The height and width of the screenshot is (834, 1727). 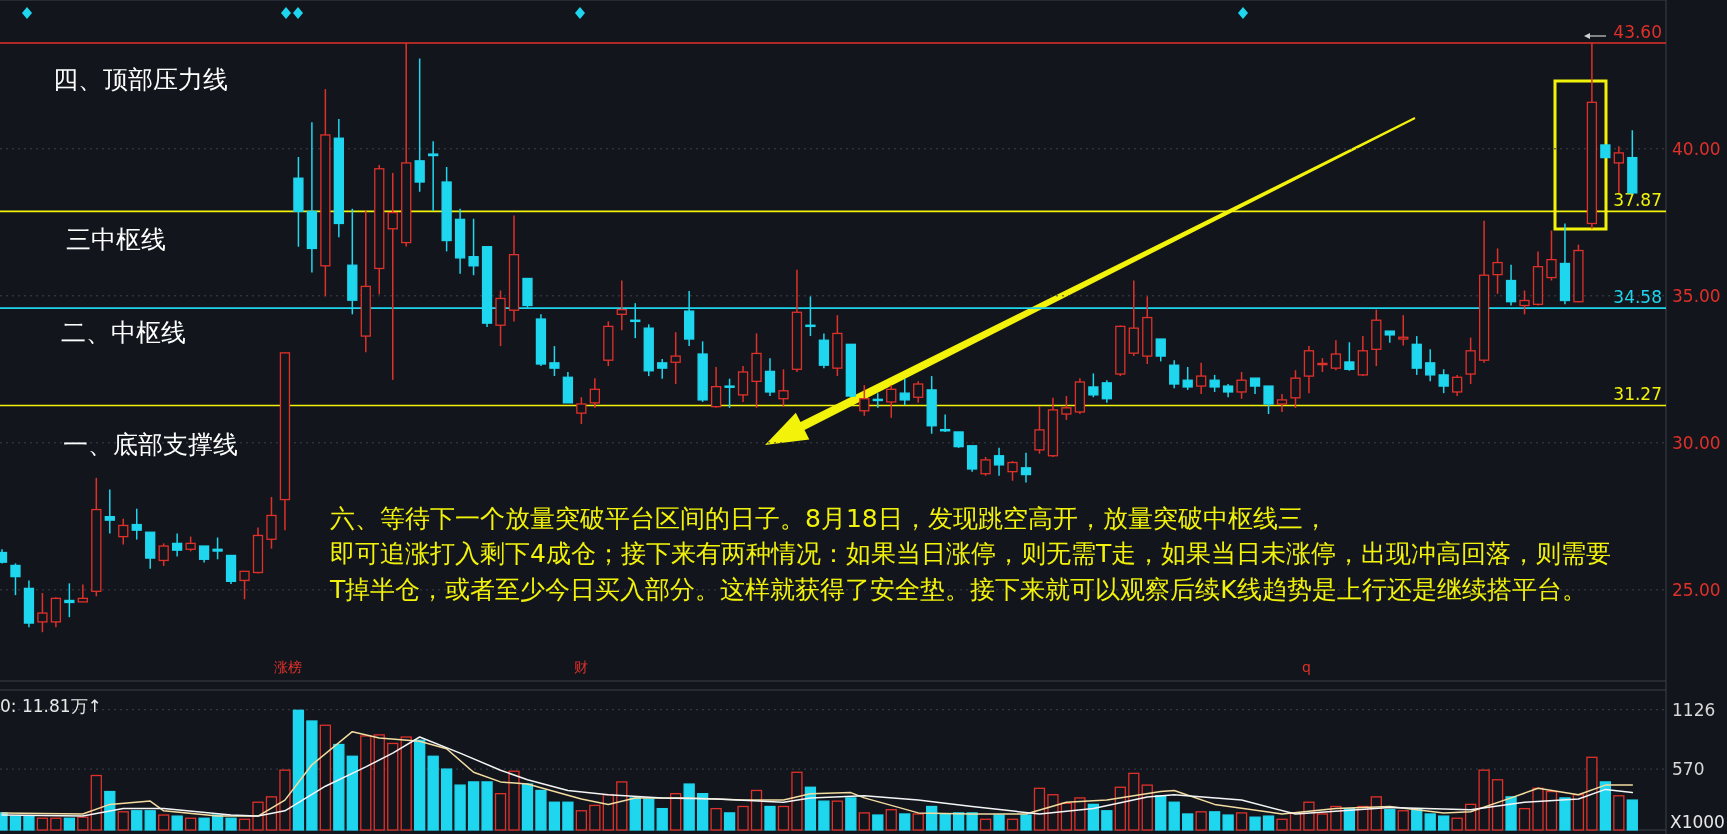 What do you see at coordinates (958, 589) in the screenshot?
I see `annotation: T掉半仓，或者至少今日买入部分。这样就获得了安全垫。接下来就可以观察后续K线趋势是上行还是继续搭平台。` at bounding box center [958, 589].